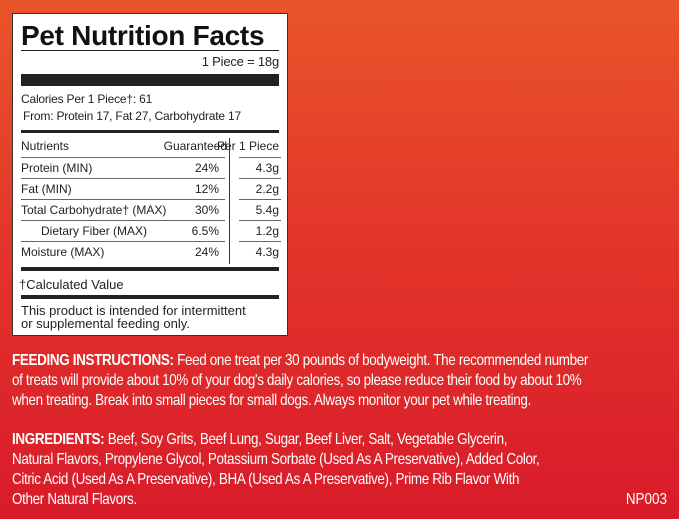 This screenshot has width=679, height=519. I want to click on per-piece-value: 2.2g, so click(267, 189).